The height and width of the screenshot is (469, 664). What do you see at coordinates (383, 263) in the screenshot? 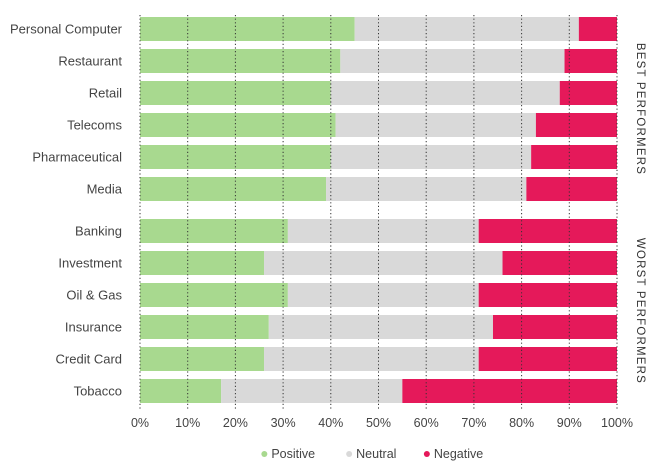
I see `bar-investment-neutral` at bounding box center [383, 263].